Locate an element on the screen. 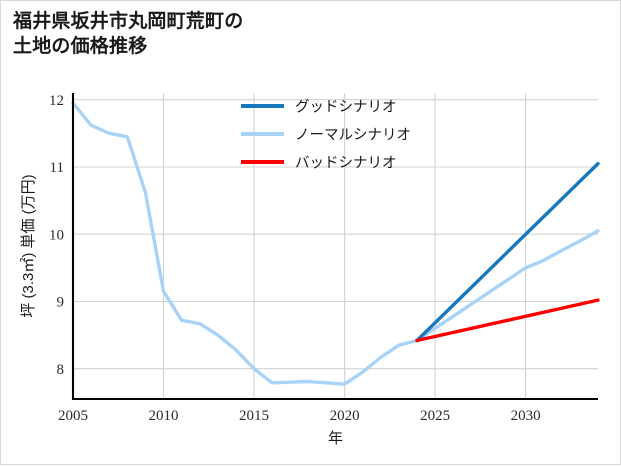  x-tick-label: 2025 is located at coordinates (435, 416).